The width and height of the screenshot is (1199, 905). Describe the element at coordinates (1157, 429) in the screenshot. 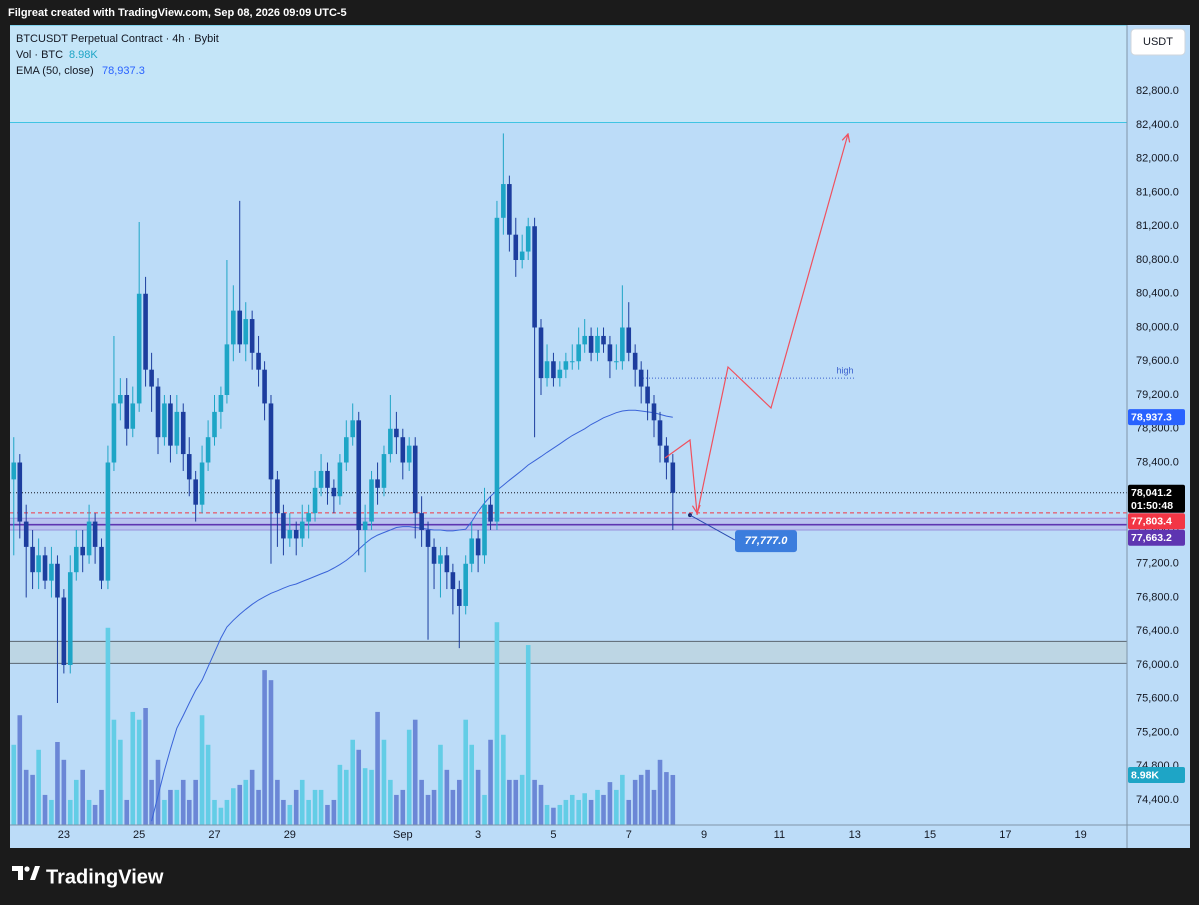

I see `y-tick-label: 78,800.0` at that location.